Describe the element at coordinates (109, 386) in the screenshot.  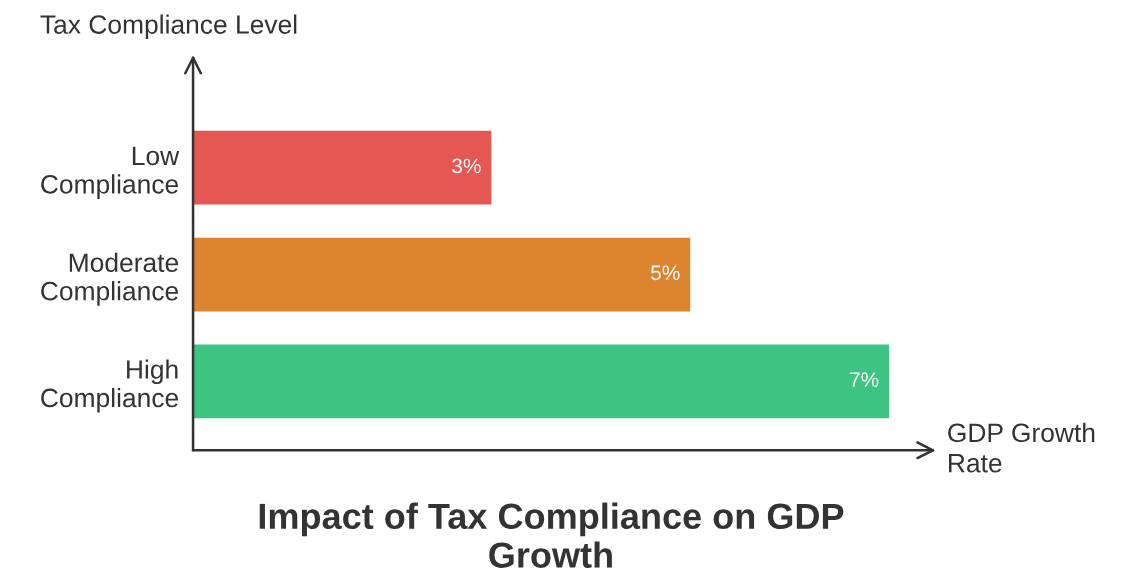
I see `y-tick-label: High Compliance` at that location.